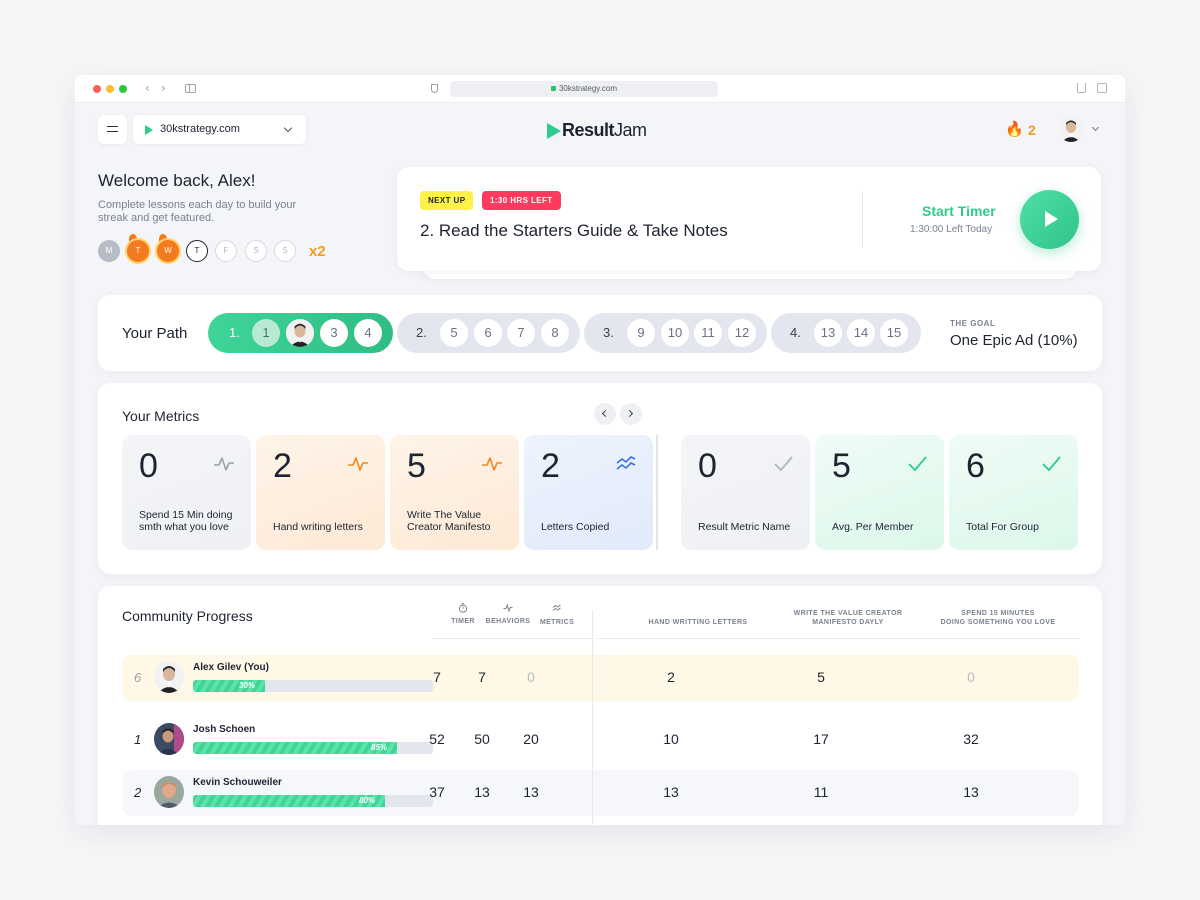  What do you see at coordinates (600, 678) in the screenshot?
I see `table-row: 6 Alex Gilev (You) 30% 7 7` at bounding box center [600, 678].